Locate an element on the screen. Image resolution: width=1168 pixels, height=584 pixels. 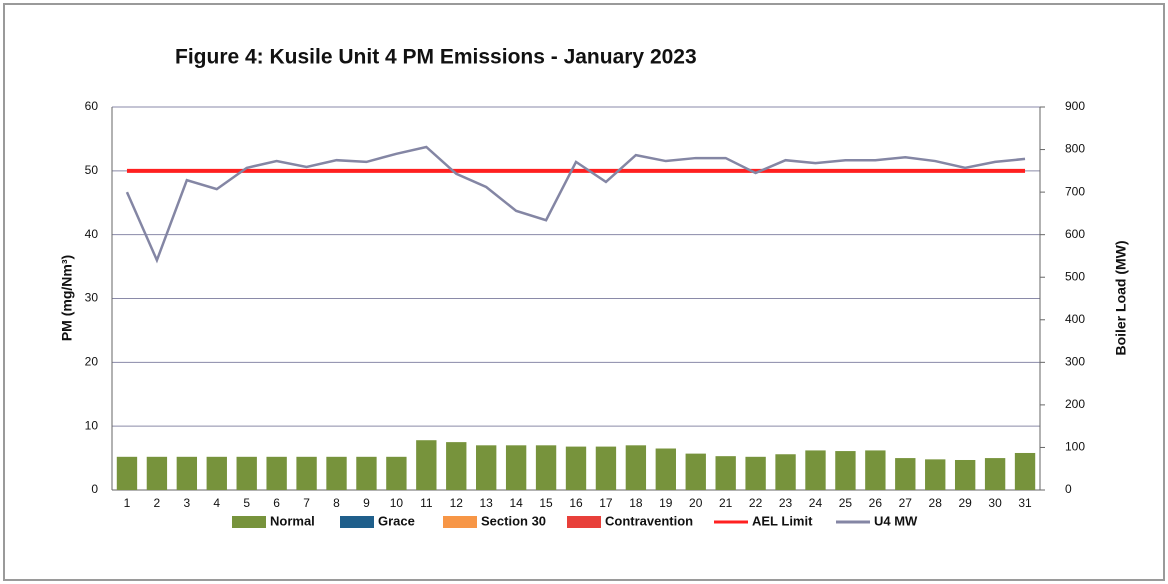
x-tick-label: 16 is located at coordinates (576, 503).